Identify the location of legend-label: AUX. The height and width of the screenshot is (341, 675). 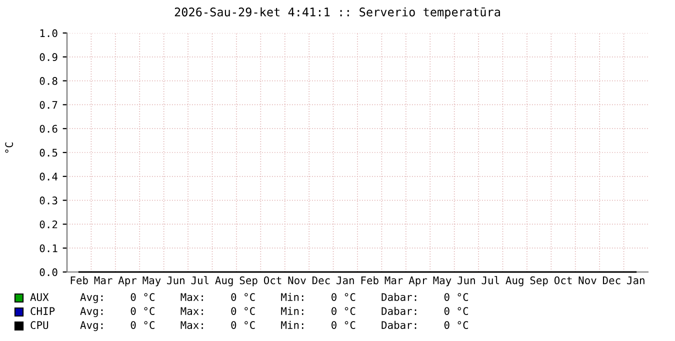
(39, 297).